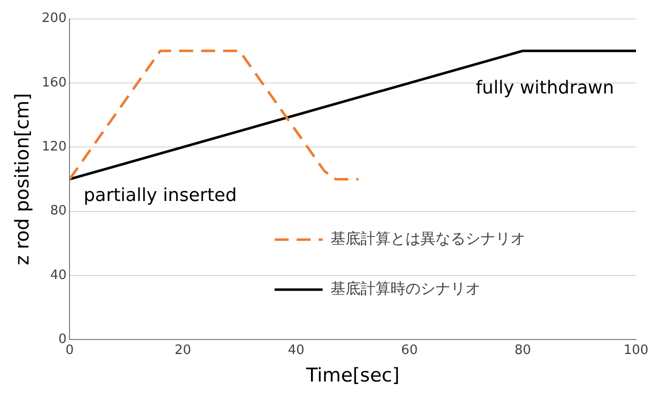 The width and height of the screenshot is (660, 400). Describe the element at coordinates (296, 350) in the screenshot. I see `x-tick-label: 40` at that location.